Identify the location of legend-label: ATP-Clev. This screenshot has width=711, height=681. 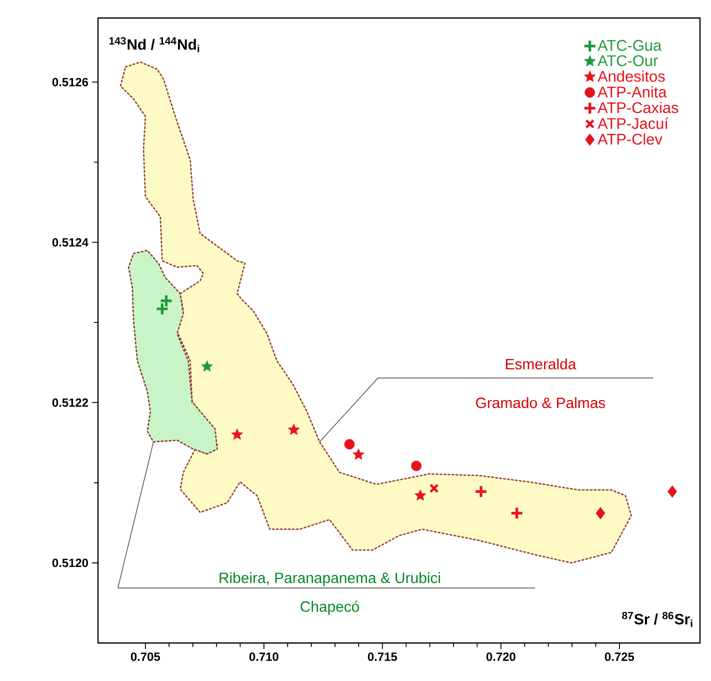
(630, 139).